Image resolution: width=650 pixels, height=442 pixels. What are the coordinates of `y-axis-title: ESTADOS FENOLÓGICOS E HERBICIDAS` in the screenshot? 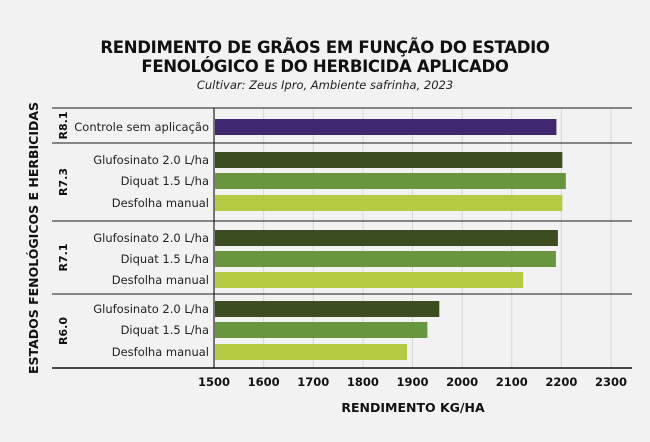 It's located at (33, 238).